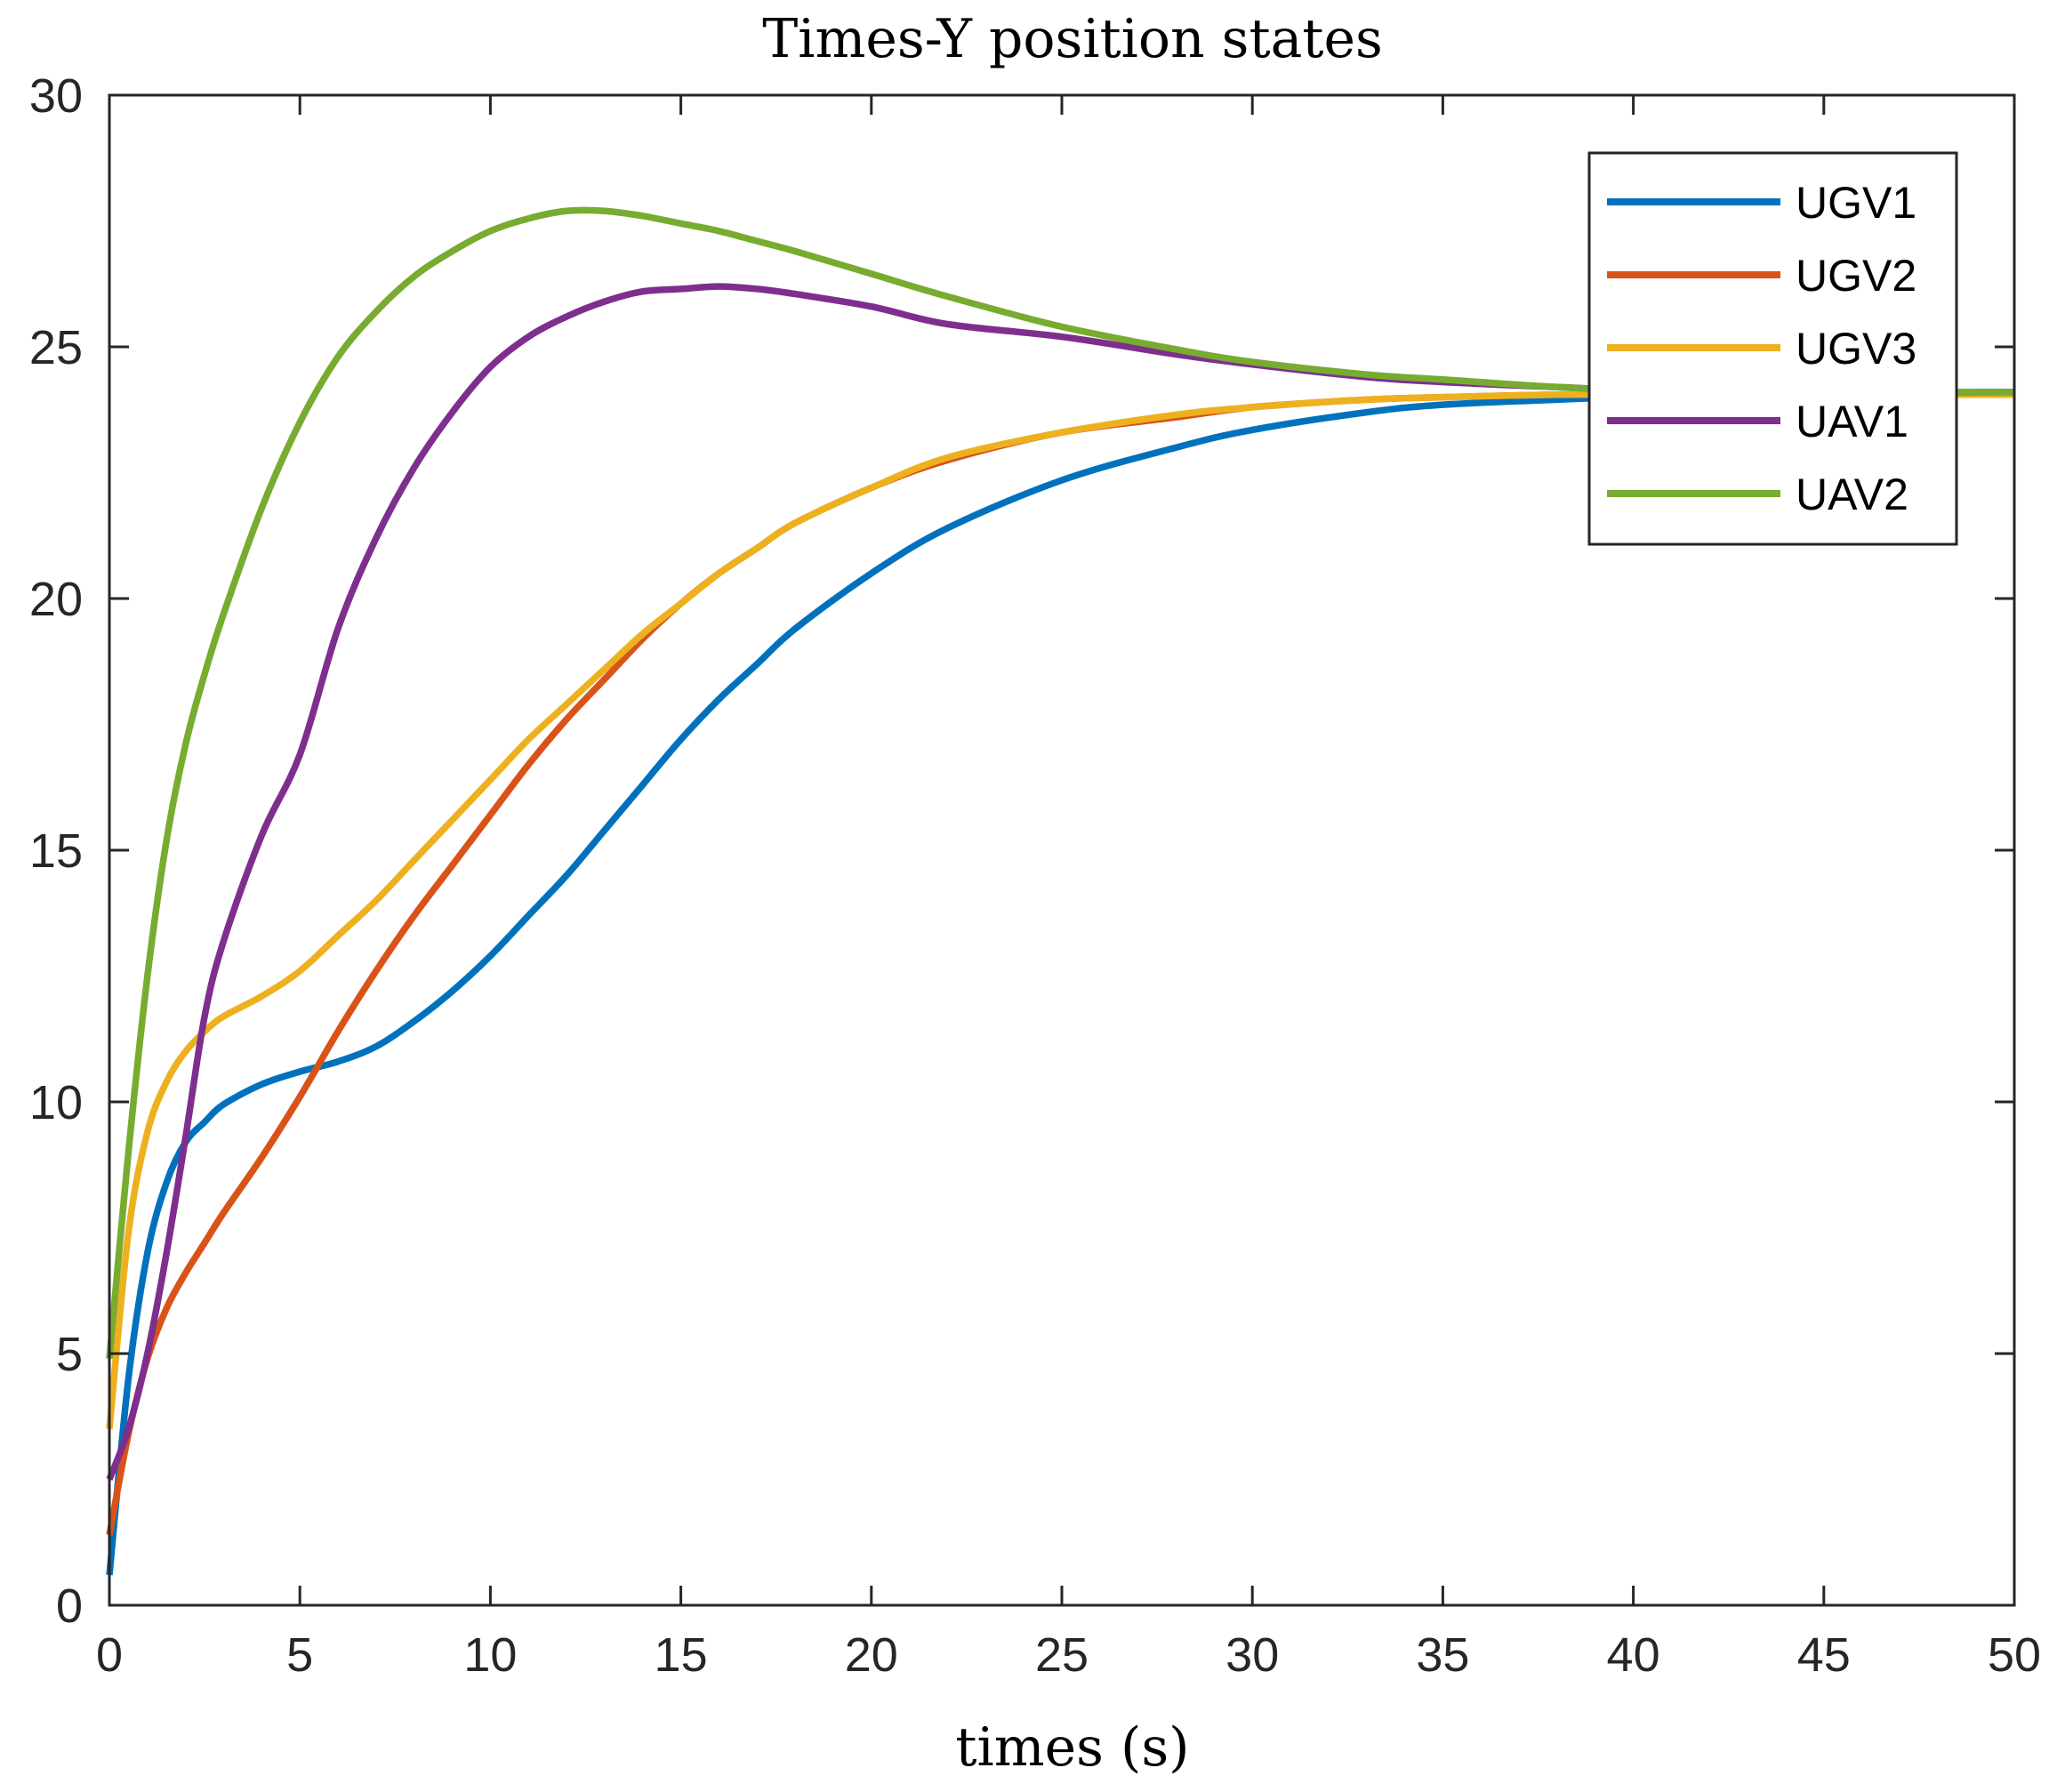 The image size is (2057, 1792). What do you see at coordinates (69, 1606) in the screenshot?
I see `y-tick-label: 0` at bounding box center [69, 1606].